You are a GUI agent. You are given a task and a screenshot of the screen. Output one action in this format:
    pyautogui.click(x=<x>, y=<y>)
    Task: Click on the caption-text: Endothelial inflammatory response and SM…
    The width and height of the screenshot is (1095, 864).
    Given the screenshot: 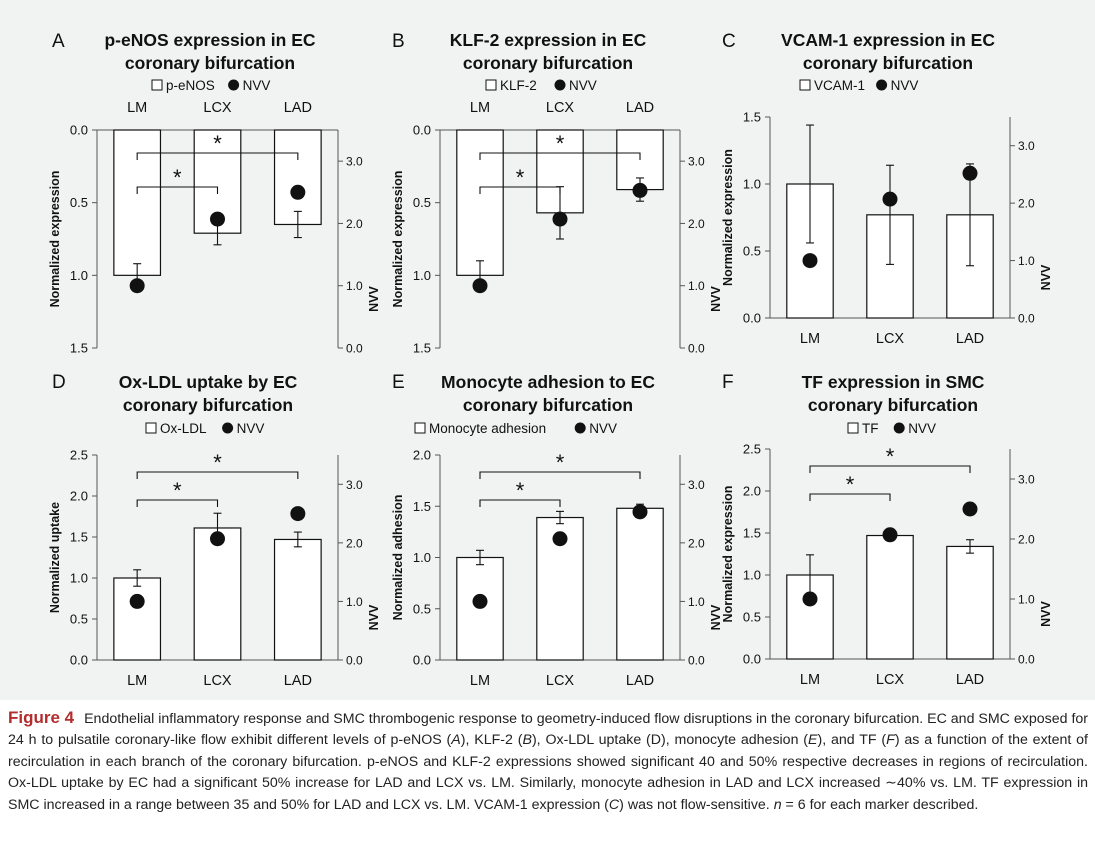 What is the action you would take?
    pyautogui.click(x=548, y=762)
    